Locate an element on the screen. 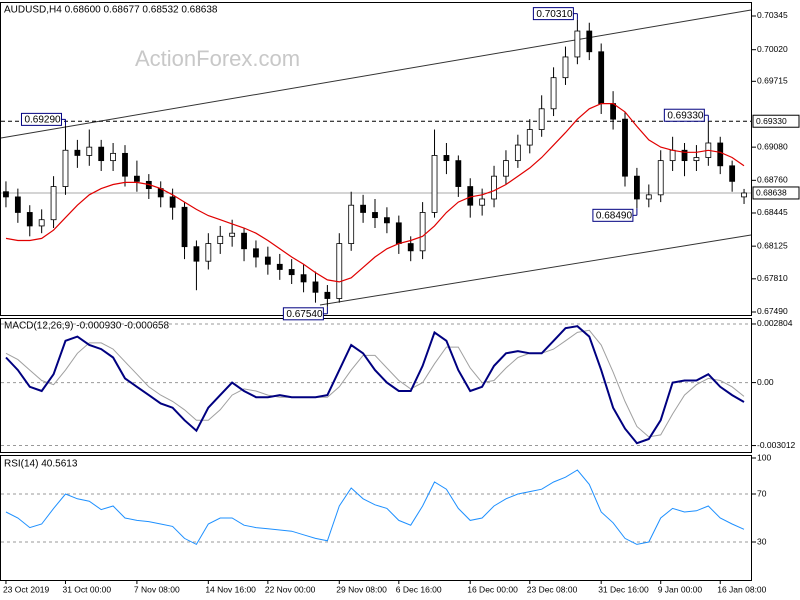 This screenshot has width=800, height=600. x-tick-label: 29 Nov 08:00 is located at coordinates (361, 589).